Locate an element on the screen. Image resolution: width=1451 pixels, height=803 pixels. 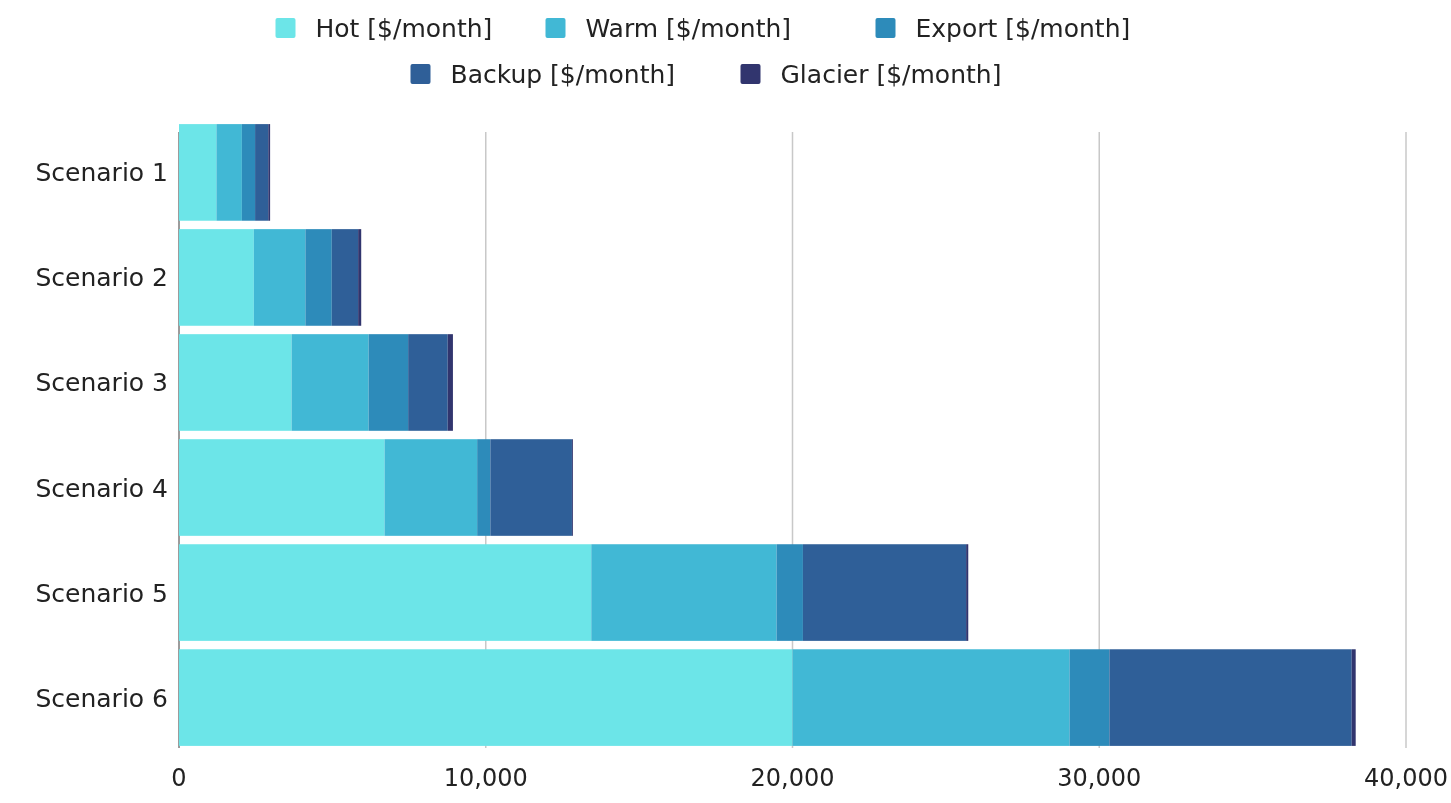
y-tick-label: Scenario 3 is located at coordinates (101, 383).